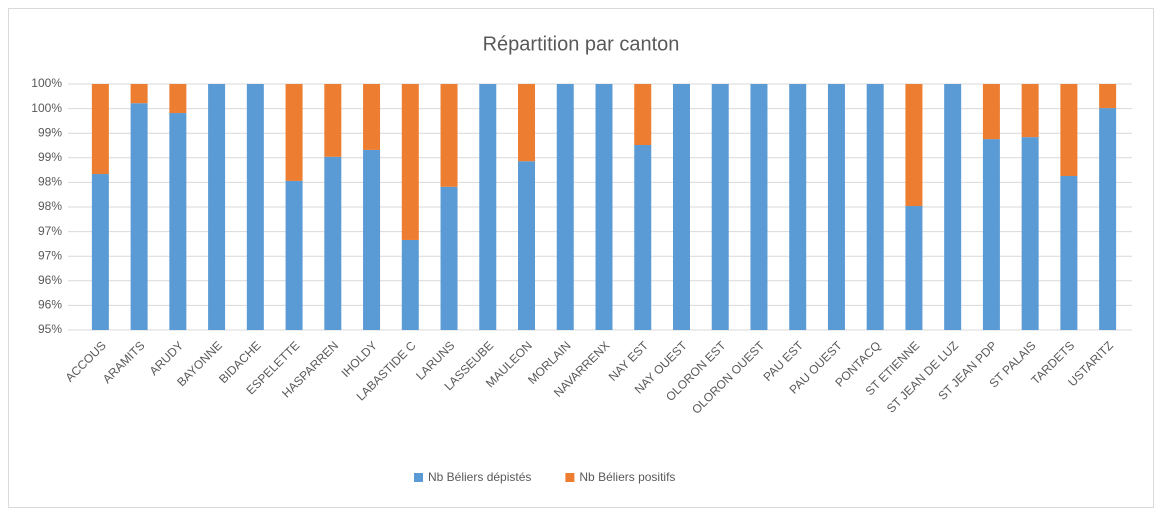 This screenshot has width=1162, height=523. Describe the element at coordinates (50, 329) in the screenshot. I see `y-tick-label: 95%` at that location.